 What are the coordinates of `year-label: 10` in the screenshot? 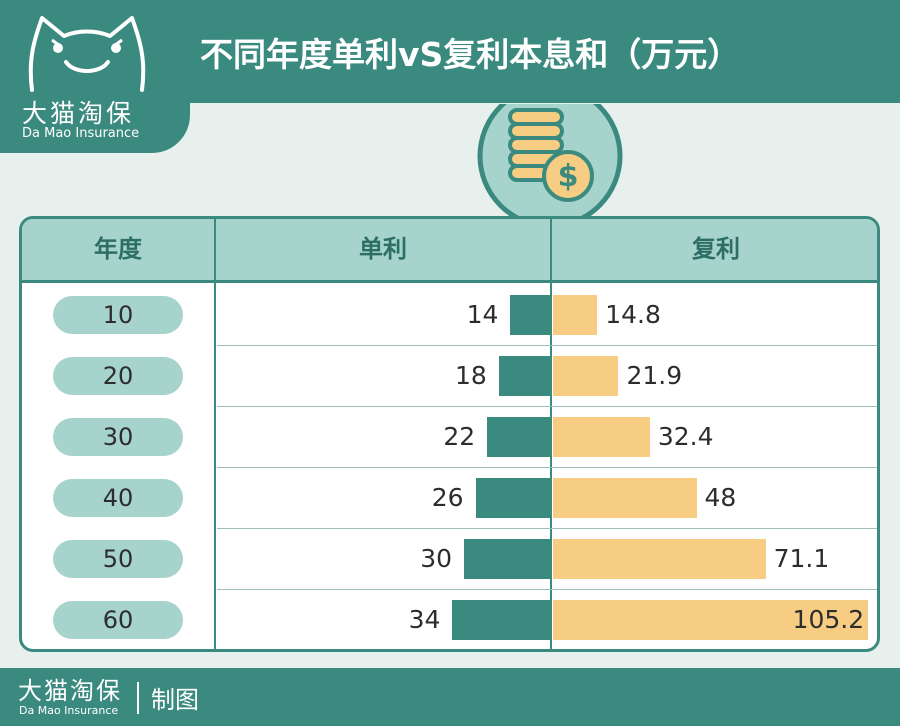 It's located at (118, 314).